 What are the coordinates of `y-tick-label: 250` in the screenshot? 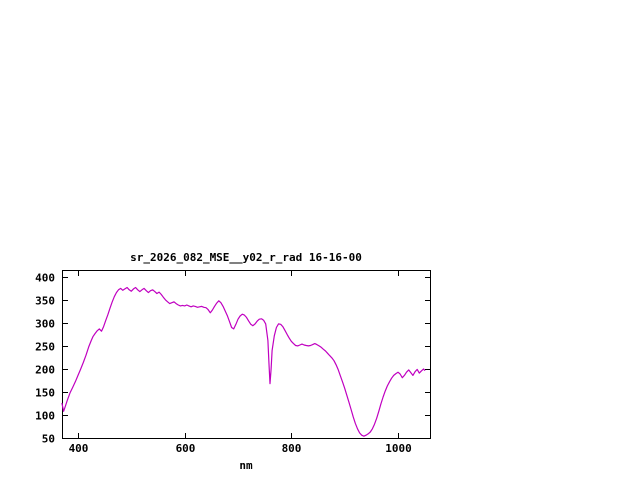 It's located at (45, 347).